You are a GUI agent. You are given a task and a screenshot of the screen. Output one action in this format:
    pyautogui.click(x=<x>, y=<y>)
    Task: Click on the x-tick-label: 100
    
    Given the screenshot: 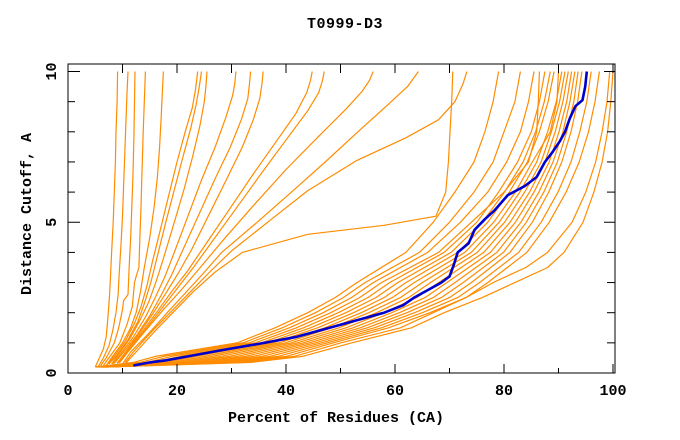 What is the action you would take?
    pyautogui.click(x=612, y=391)
    